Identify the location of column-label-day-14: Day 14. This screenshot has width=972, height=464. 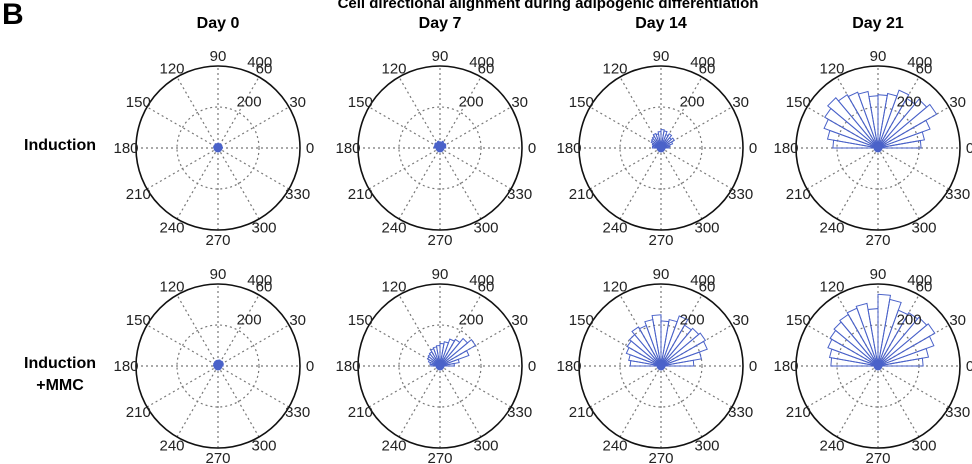
(661, 23).